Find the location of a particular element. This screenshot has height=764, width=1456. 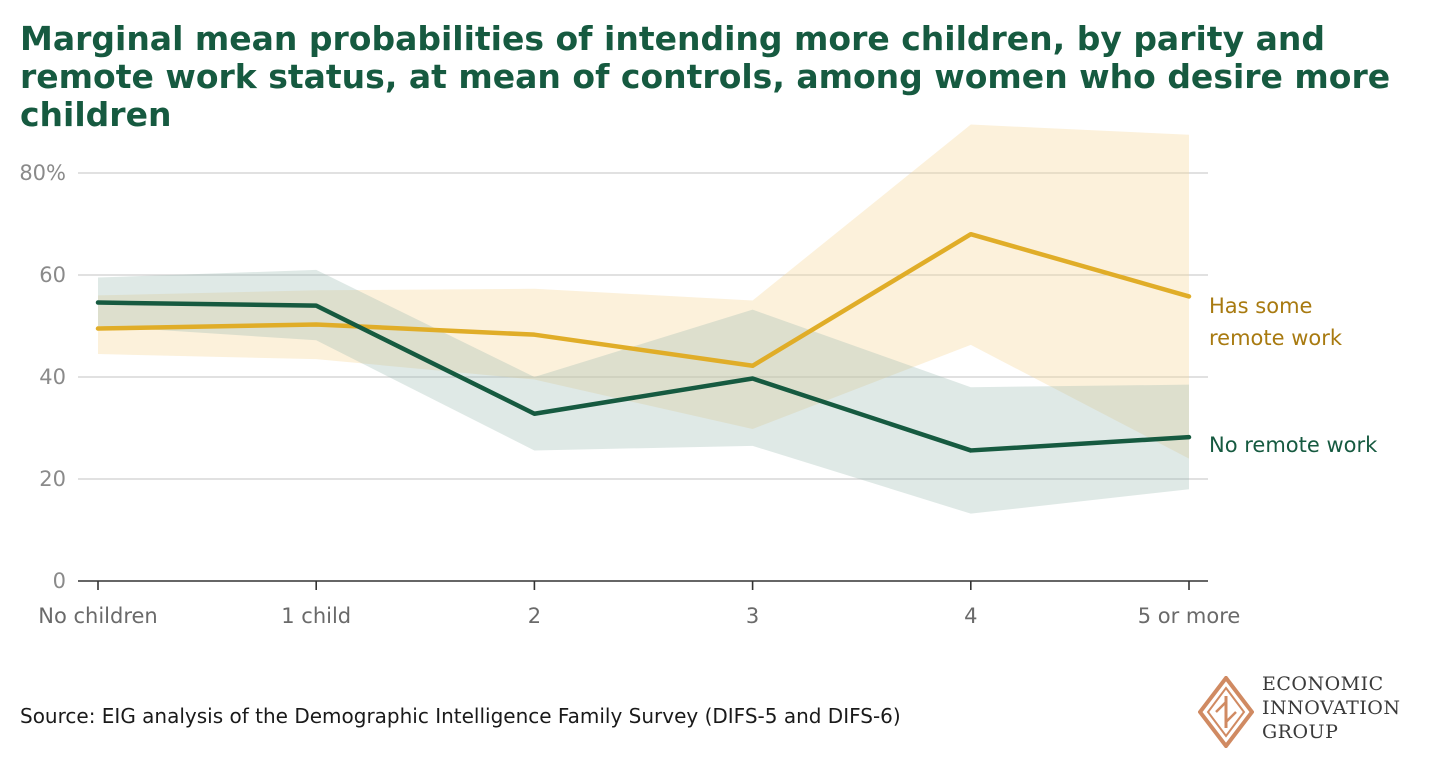

logo-wordmark: ECONOMIC INNOVATION GROUP is located at coordinates (1331, 708).